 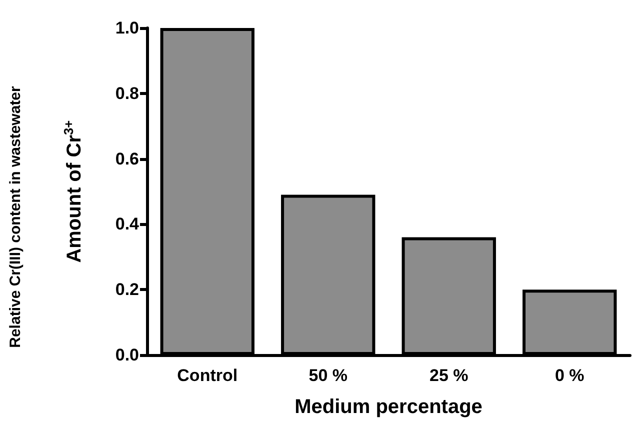 I want to click on y-tick-label: 0.8, so click(x=127, y=93).